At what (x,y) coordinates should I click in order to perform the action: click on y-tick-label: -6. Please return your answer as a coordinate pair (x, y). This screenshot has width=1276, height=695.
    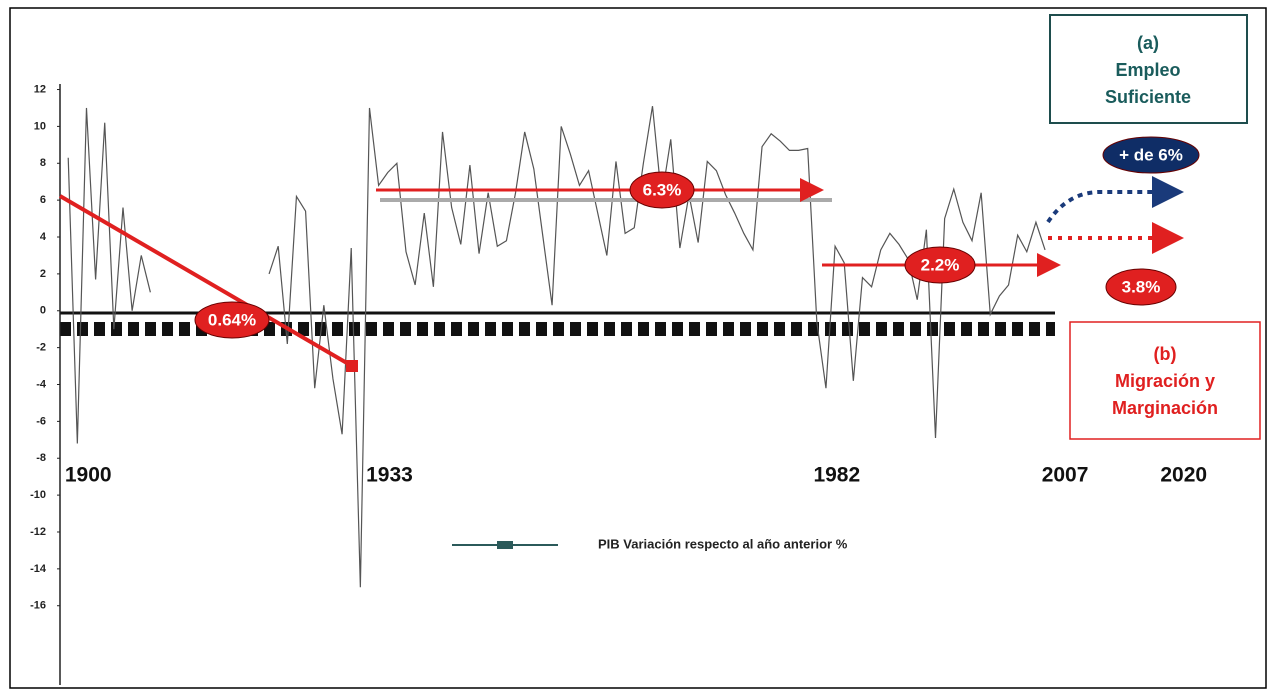
    Looking at the image, I should click on (41, 421).